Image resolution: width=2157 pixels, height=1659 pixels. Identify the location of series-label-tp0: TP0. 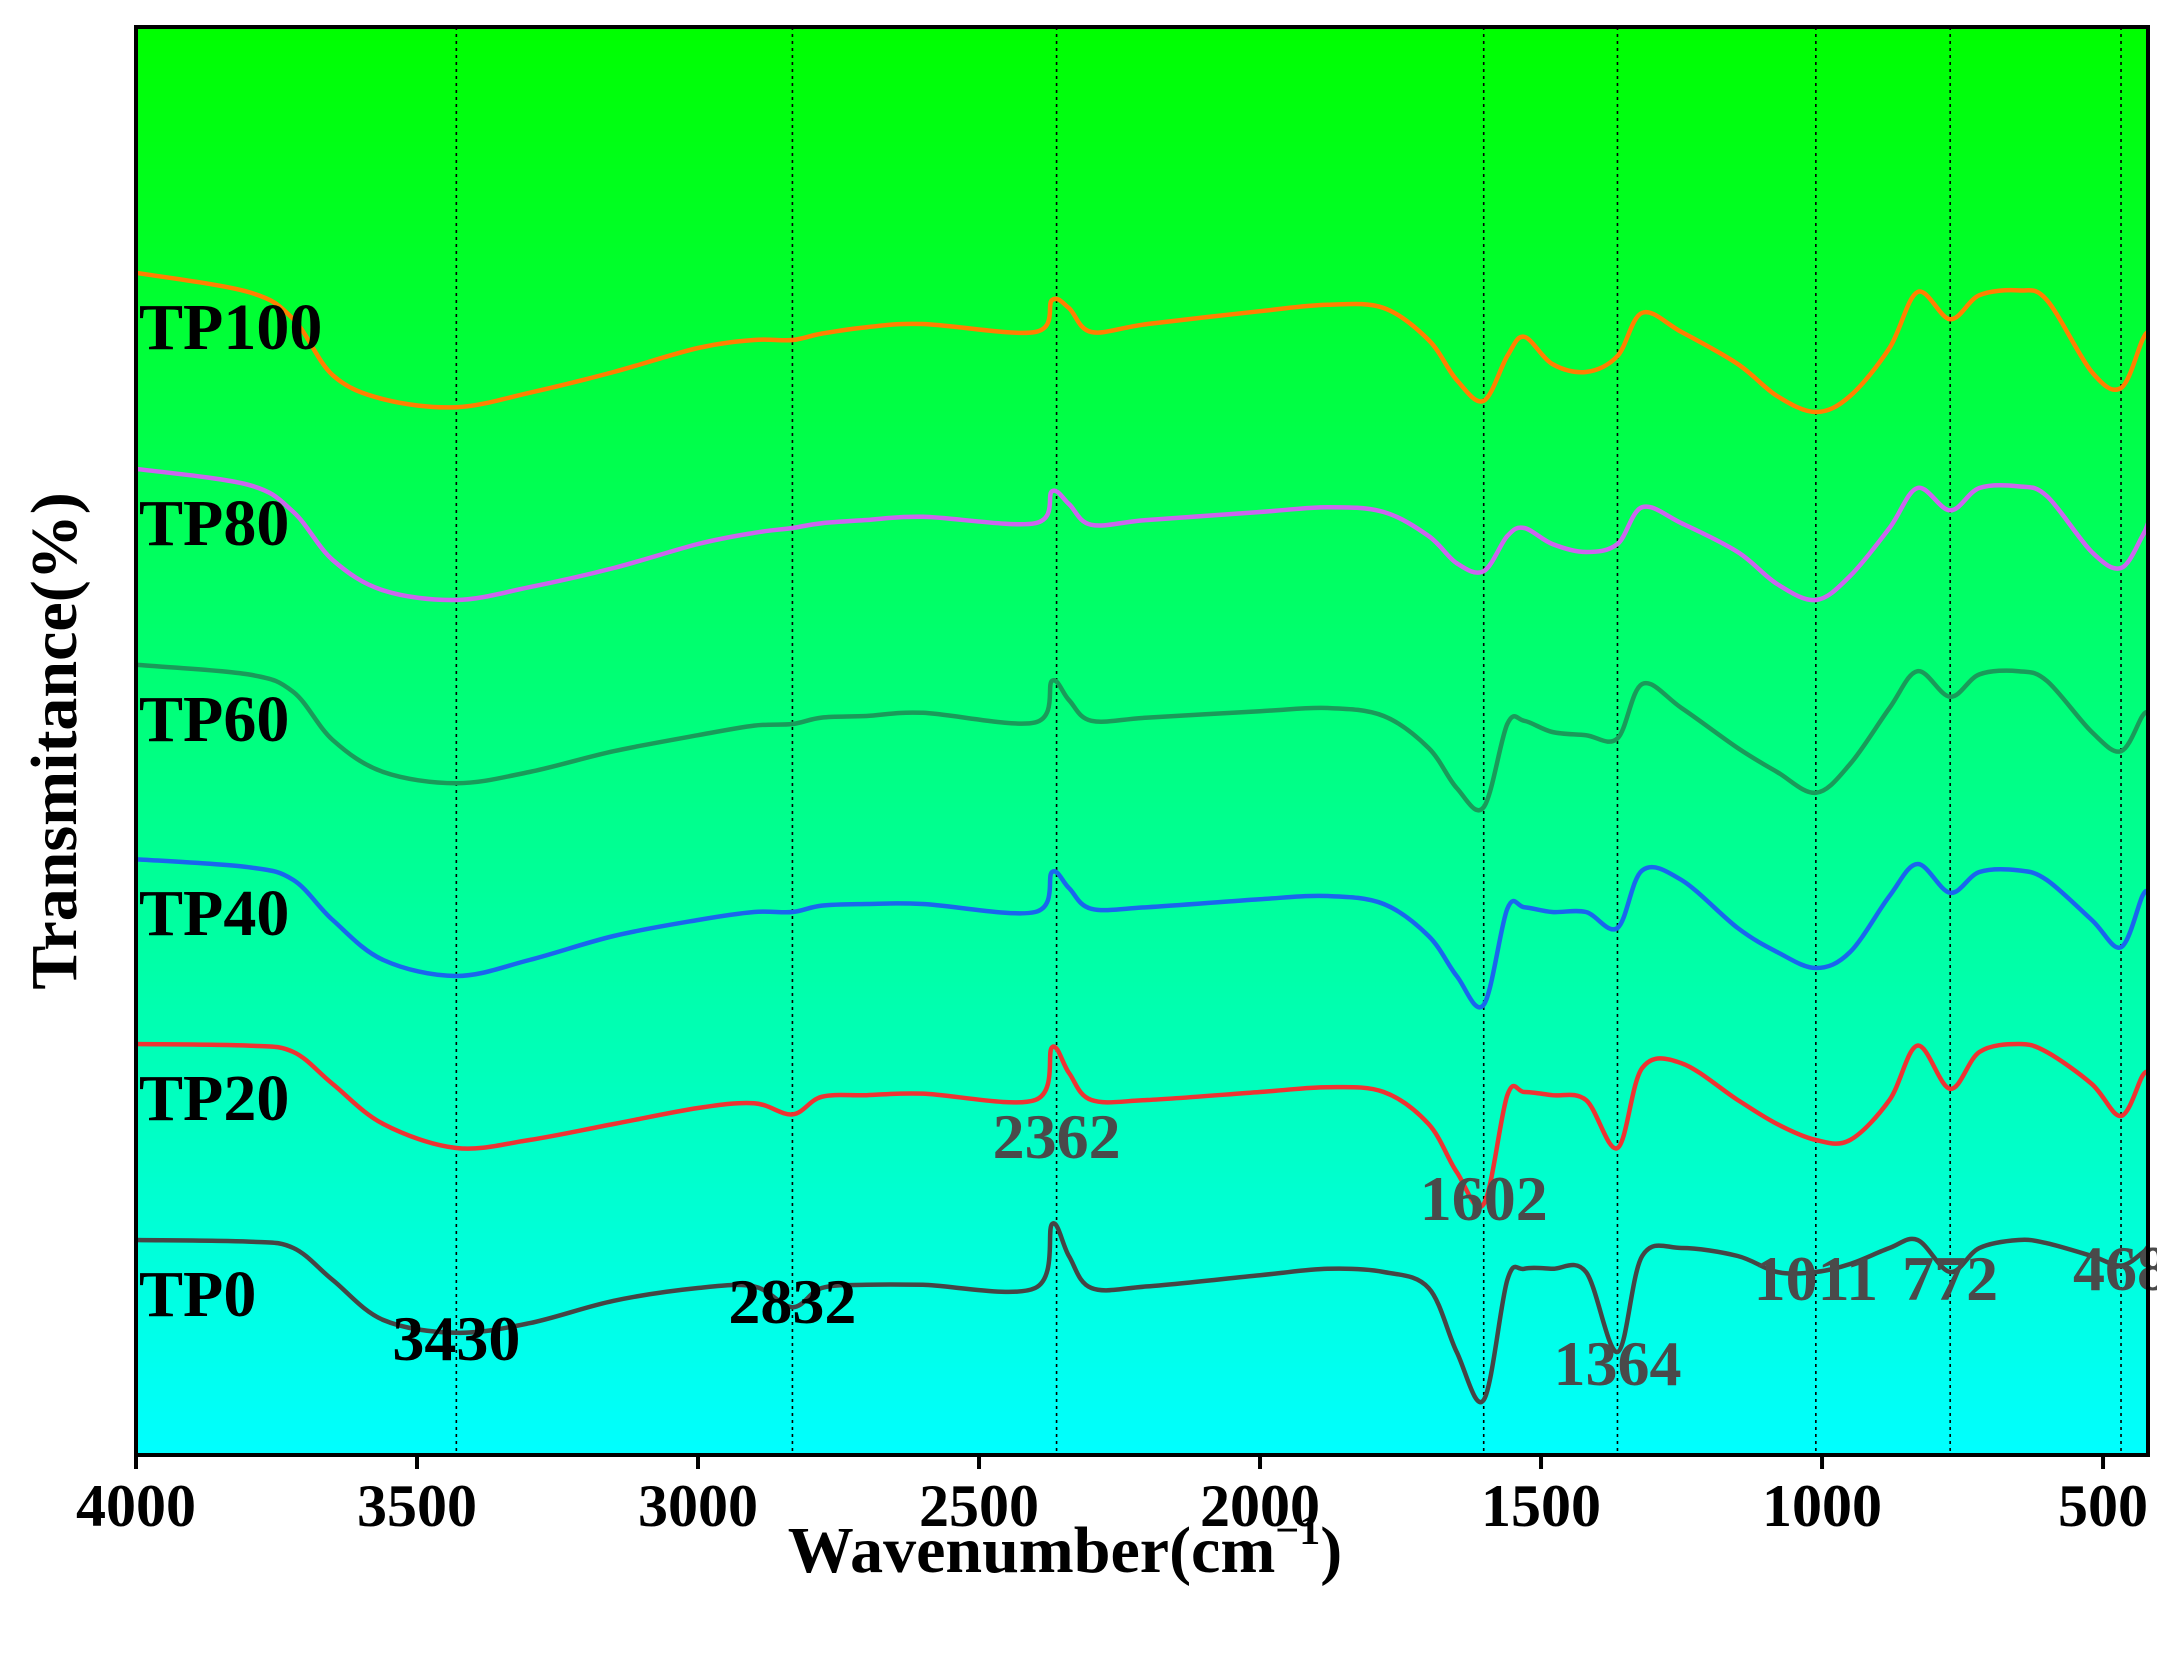
(197, 1294).